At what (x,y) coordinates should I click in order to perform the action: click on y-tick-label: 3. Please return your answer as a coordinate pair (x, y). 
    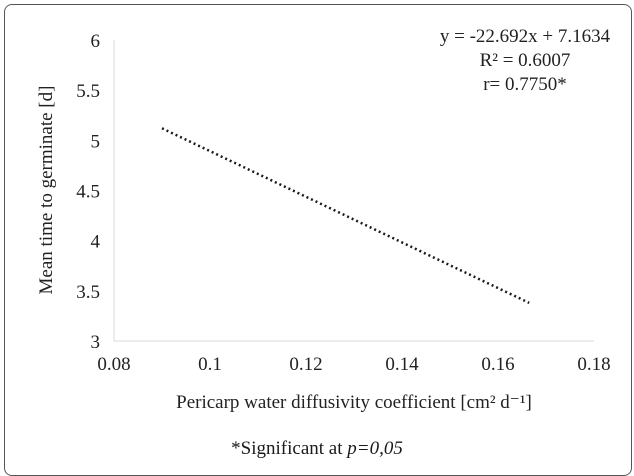
    Looking at the image, I should click on (96, 342).